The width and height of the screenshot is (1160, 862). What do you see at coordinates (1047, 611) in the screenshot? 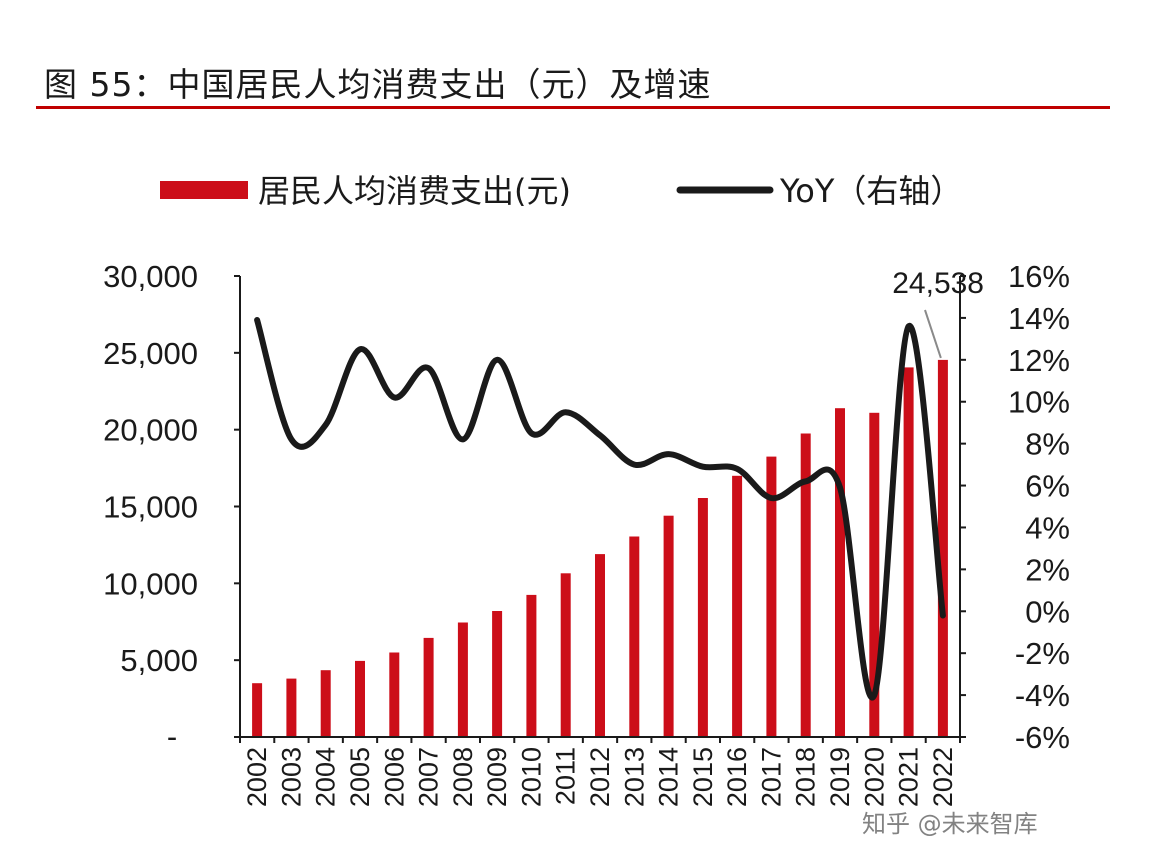
I see `y-right-tick-label: 0%` at bounding box center [1047, 611].